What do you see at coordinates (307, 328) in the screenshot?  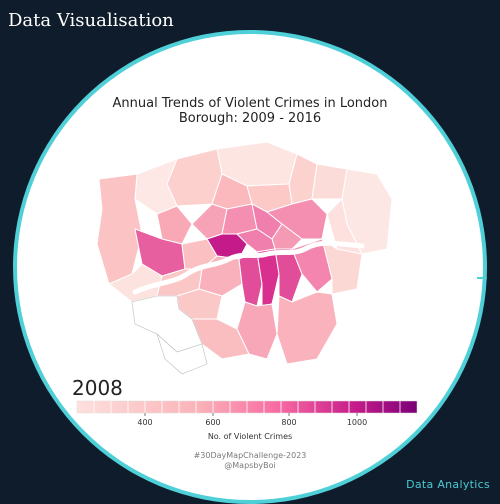 I see `borough-bromley` at bounding box center [307, 328].